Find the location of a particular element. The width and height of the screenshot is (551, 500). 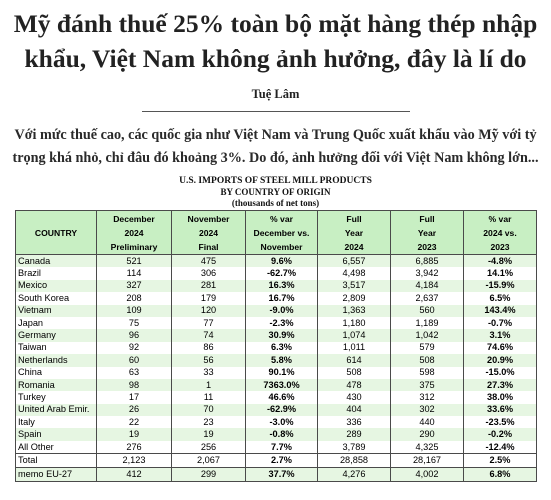

header-line: November is located at coordinates (281, 246).